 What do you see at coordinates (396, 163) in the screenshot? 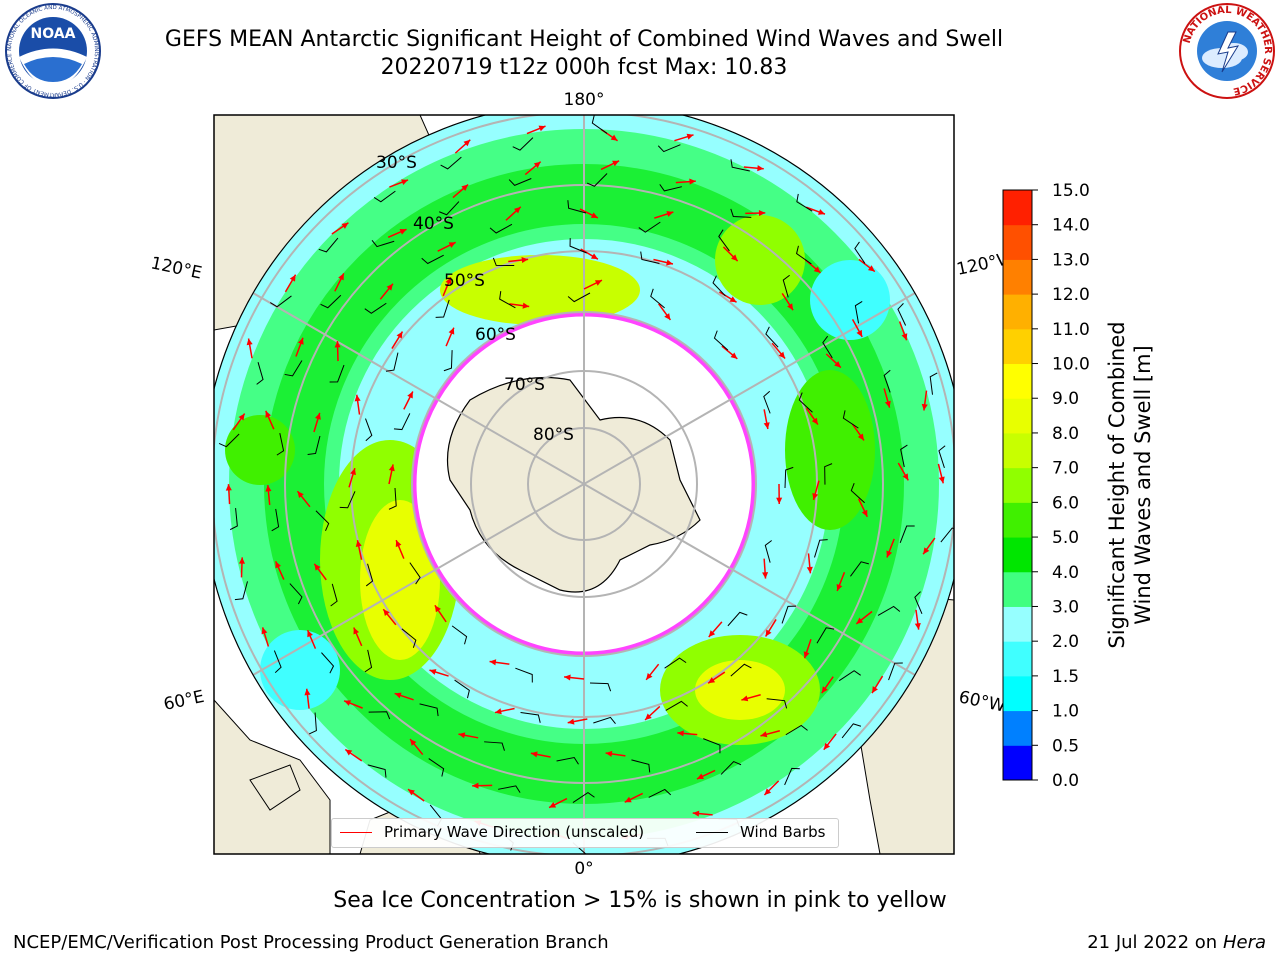
I see `lat-label-30s: 30°S` at bounding box center [396, 163].